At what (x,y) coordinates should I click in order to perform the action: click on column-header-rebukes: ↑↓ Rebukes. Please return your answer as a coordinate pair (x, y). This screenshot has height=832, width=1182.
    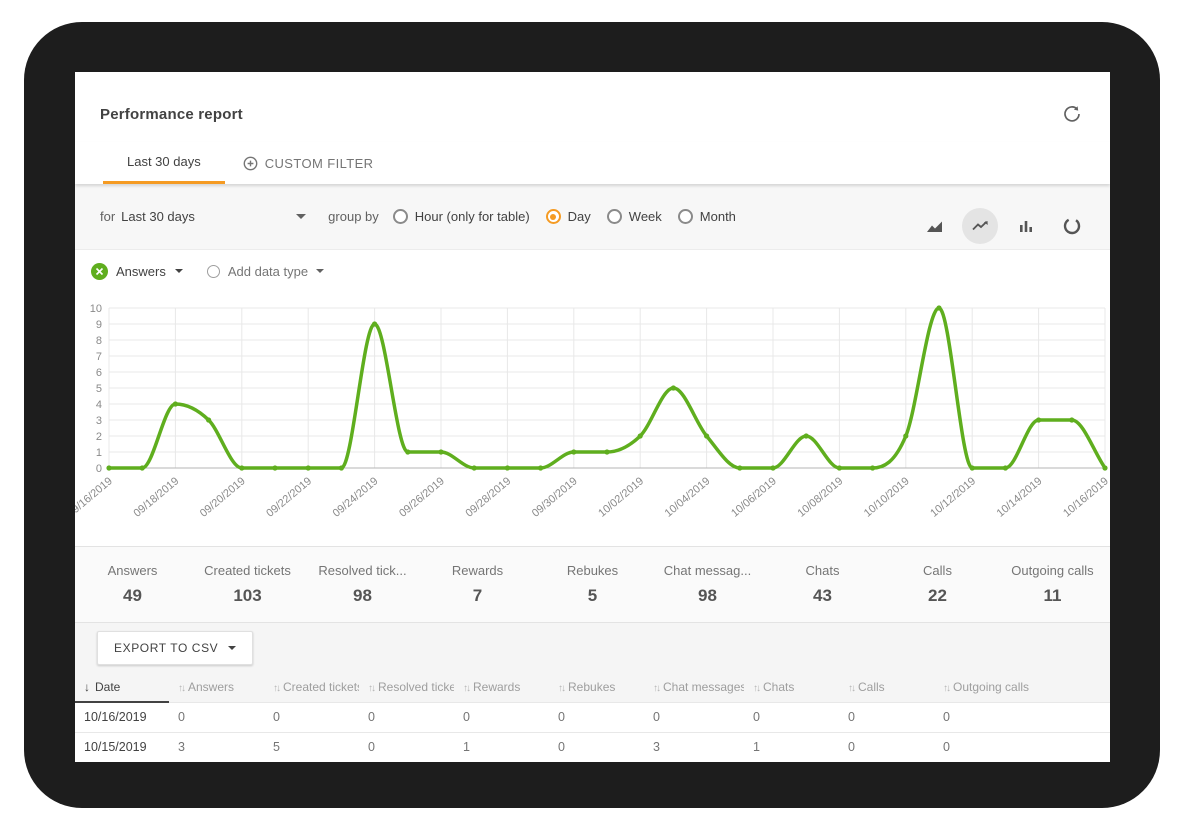
    Looking at the image, I should click on (596, 687).